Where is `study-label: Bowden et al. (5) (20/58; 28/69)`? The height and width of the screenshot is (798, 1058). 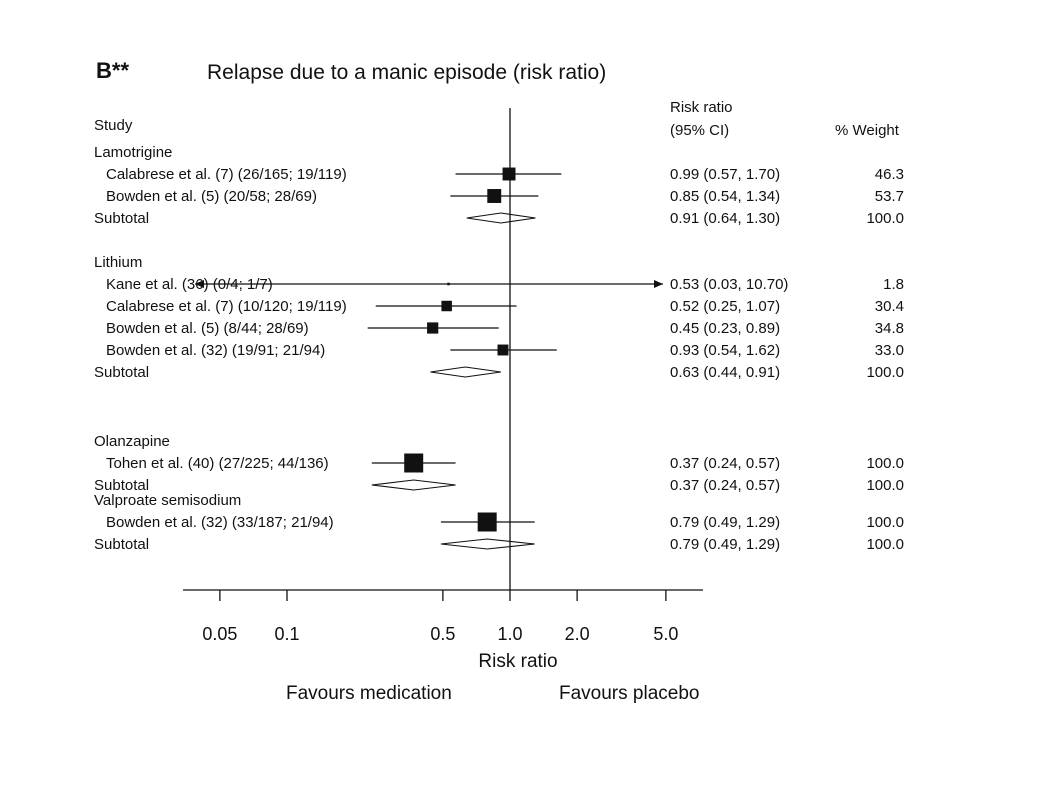
study-label: Bowden et al. (5) (20/58; 28/69) is located at coordinates (211, 196).